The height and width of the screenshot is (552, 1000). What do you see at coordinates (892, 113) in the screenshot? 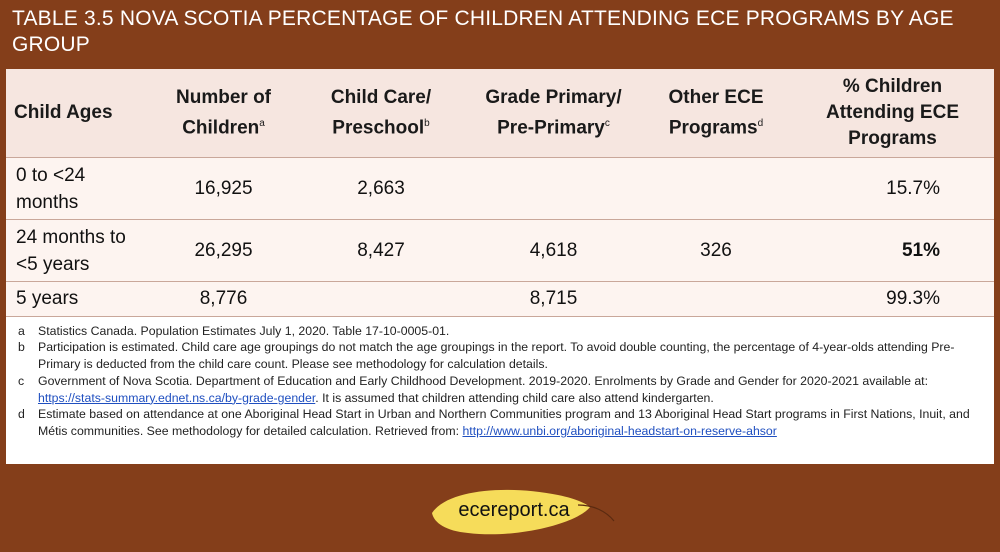
I see `col-header-pct-attending: % Children Attending ECE Programs` at bounding box center [892, 113].